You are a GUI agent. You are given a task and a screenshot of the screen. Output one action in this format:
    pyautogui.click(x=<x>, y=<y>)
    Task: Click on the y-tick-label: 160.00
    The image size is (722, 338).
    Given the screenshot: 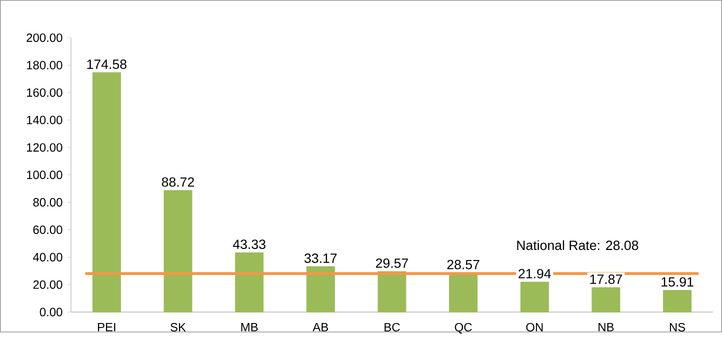 What is the action you would take?
    pyautogui.click(x=44, y=93)
    